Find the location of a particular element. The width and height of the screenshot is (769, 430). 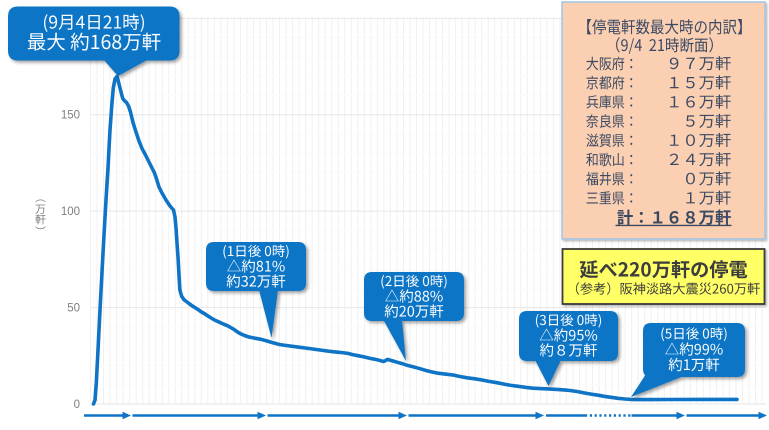

svg-text: 0 is located at coordinates (77, 405).